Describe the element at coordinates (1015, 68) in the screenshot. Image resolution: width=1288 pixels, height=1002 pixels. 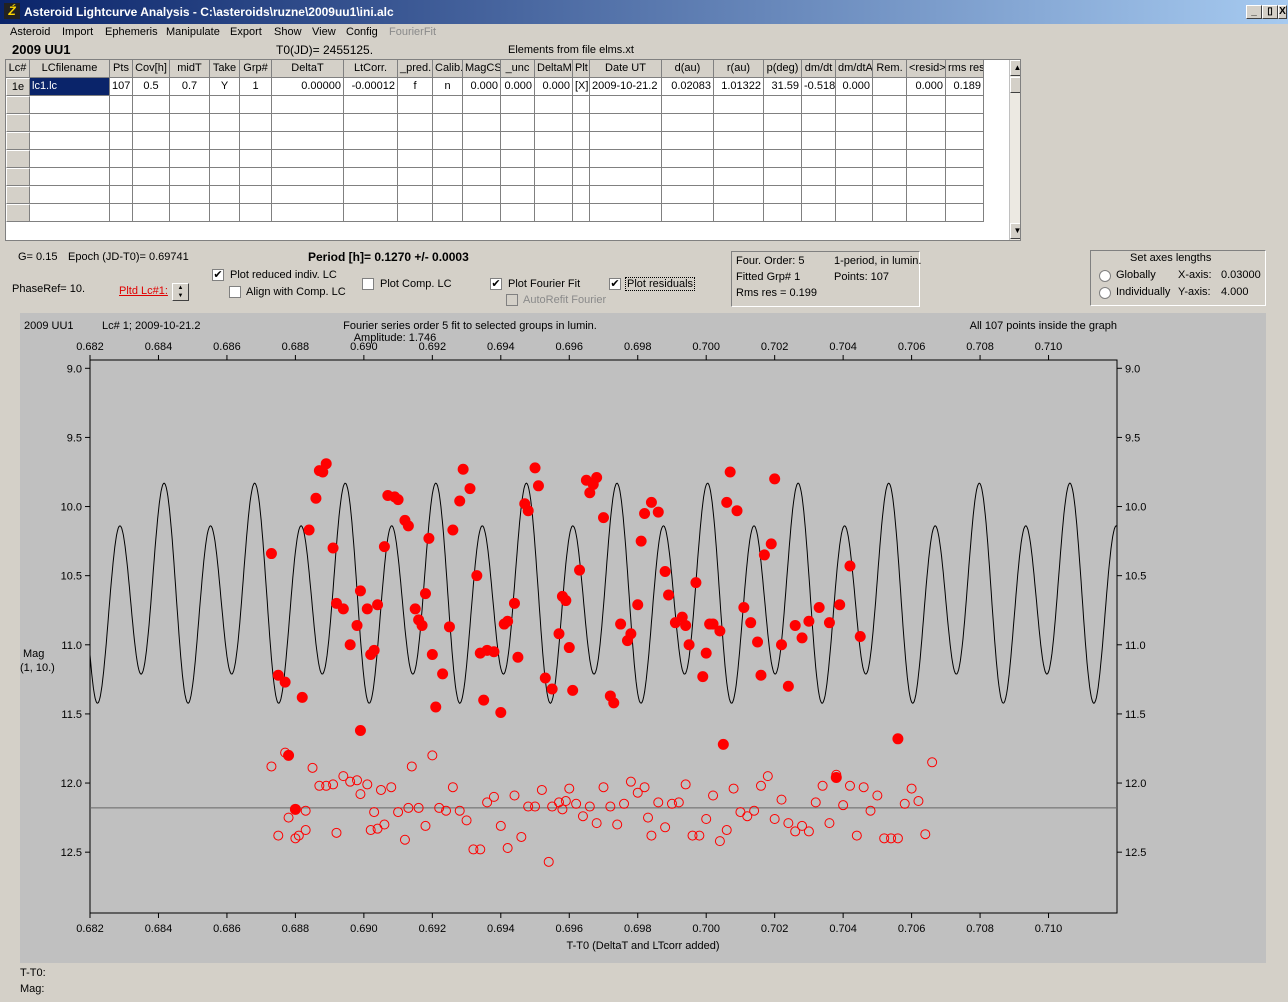
I see `scroll-up-icon: ▲` at that location.